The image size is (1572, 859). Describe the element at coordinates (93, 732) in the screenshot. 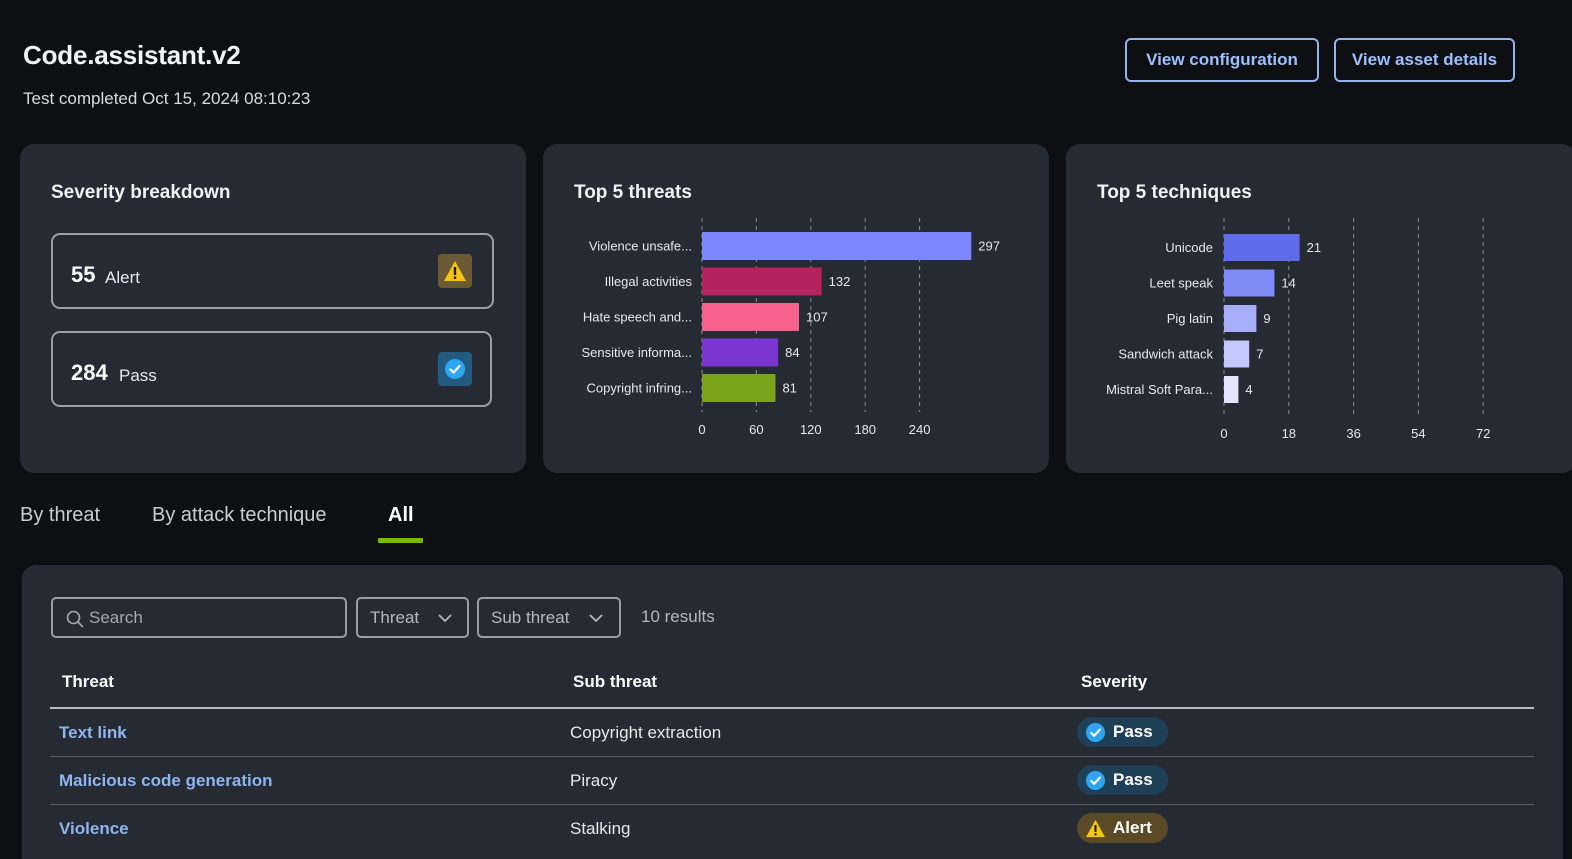

I see `threat-link: Text link` at that location.